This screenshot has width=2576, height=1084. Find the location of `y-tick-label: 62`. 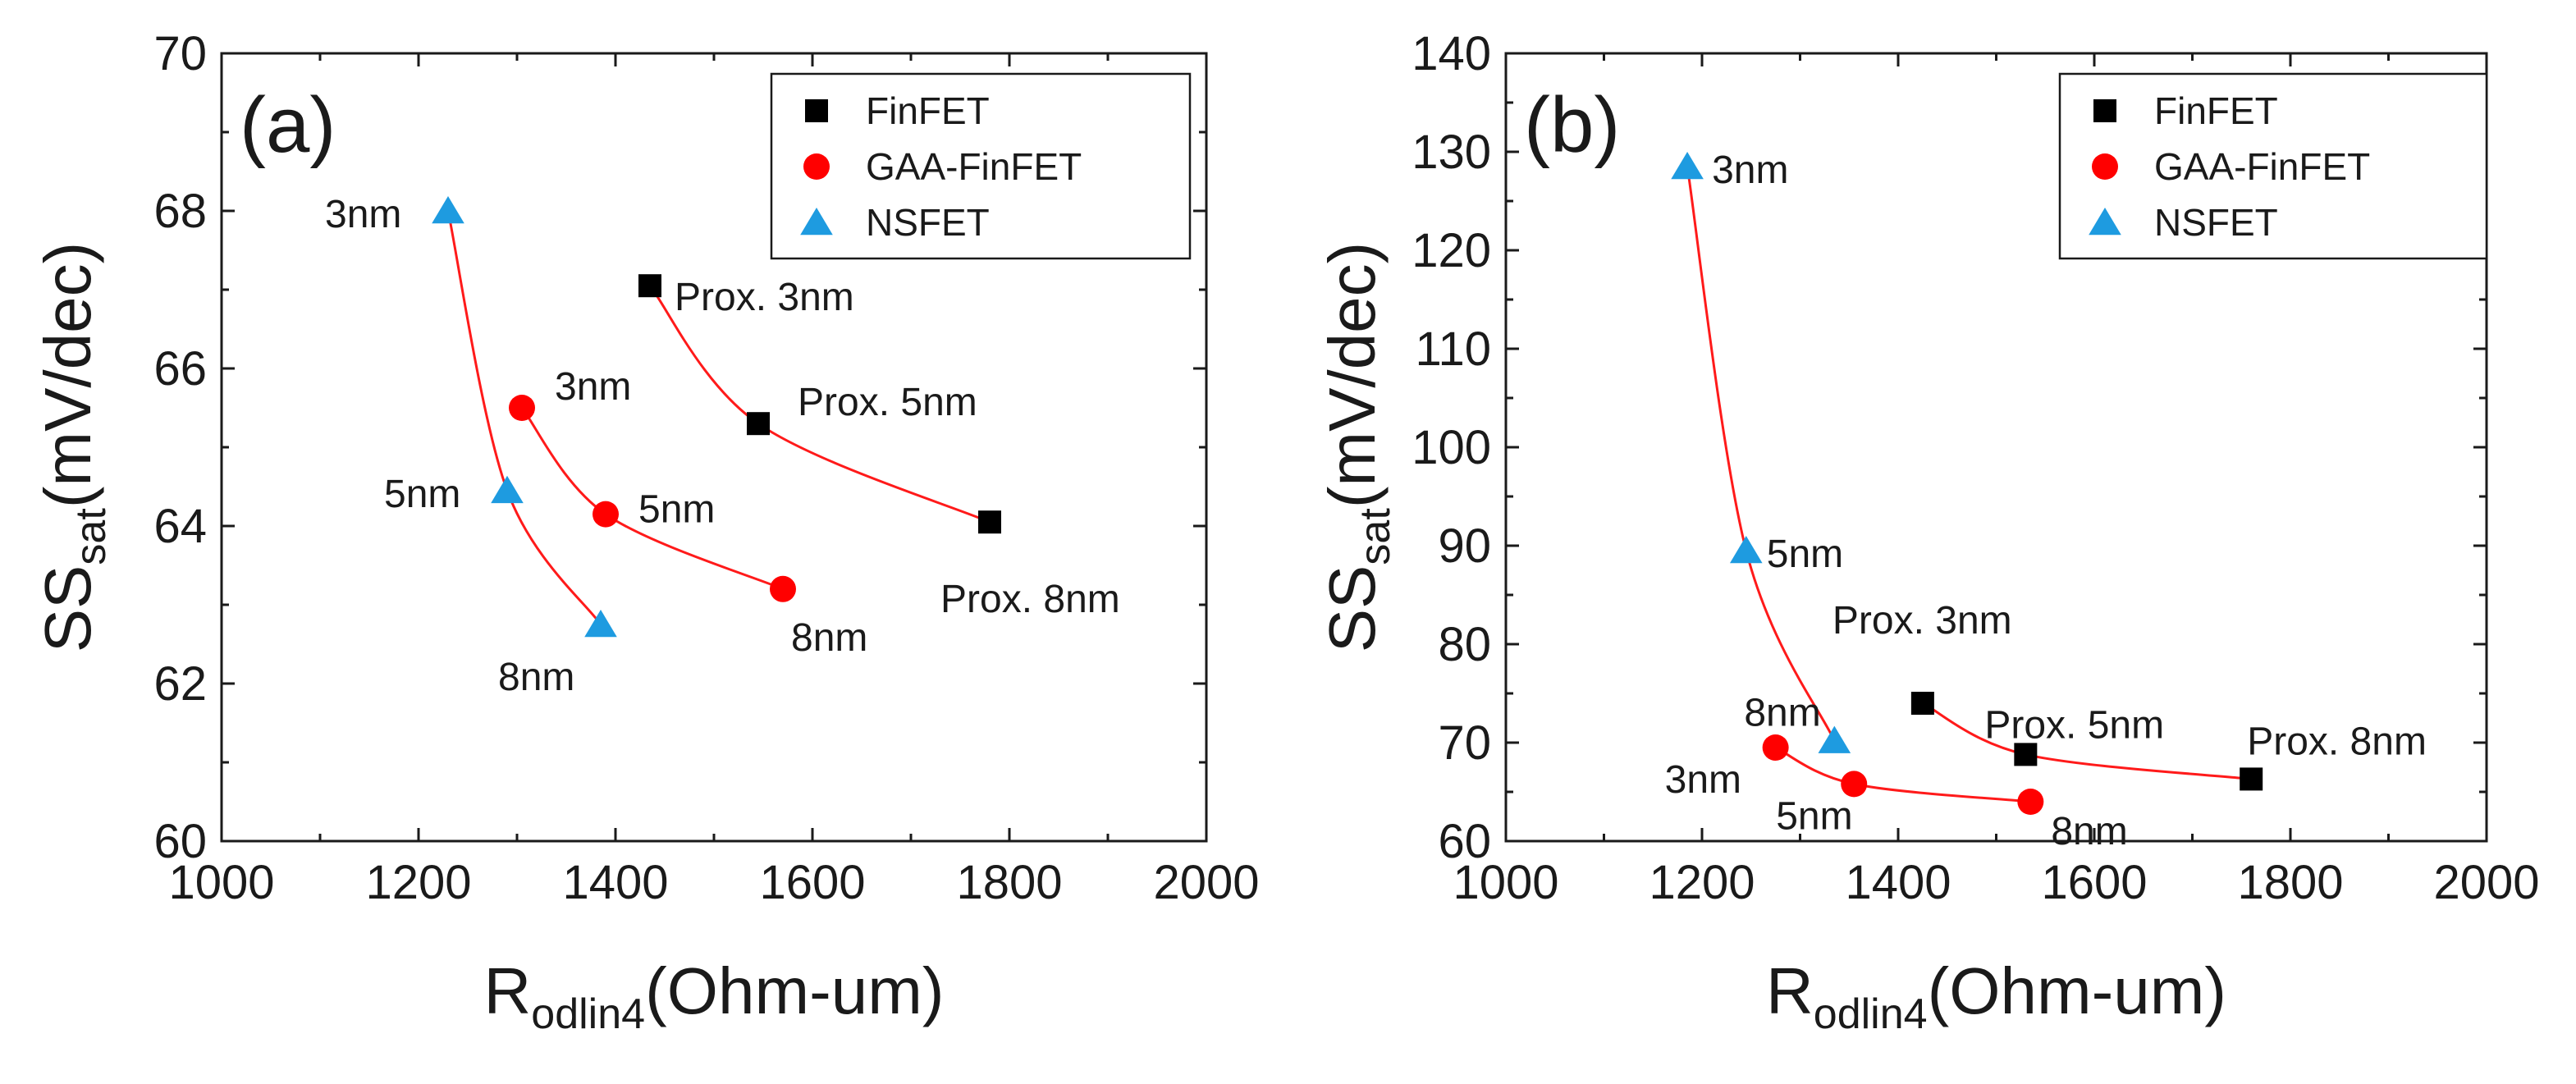

y-tick-label: 62 is located at coordinates (180, 684).